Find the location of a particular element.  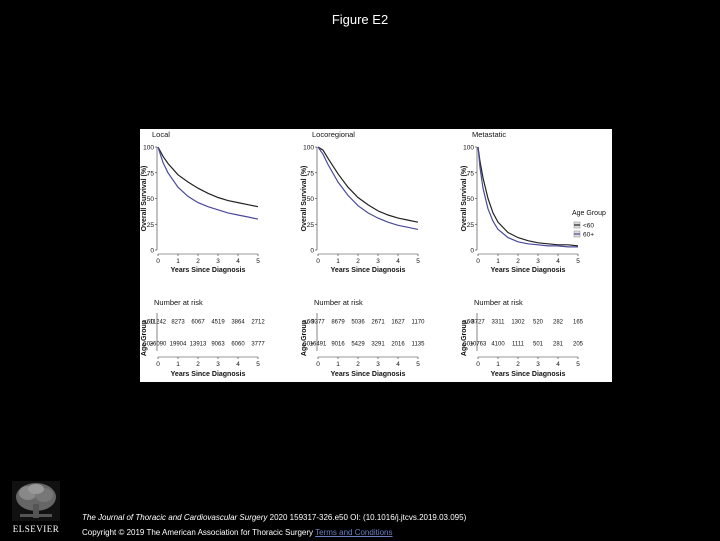

x-tick-label-1-2: 2 is located at coordinates (358, 261).